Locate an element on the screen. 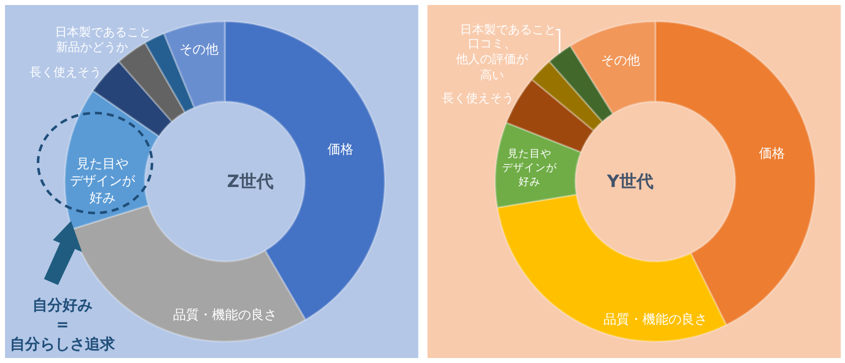 The height and width of the screenshot is (363, 845). text: Y世代 is located at coordinates (630, 182).